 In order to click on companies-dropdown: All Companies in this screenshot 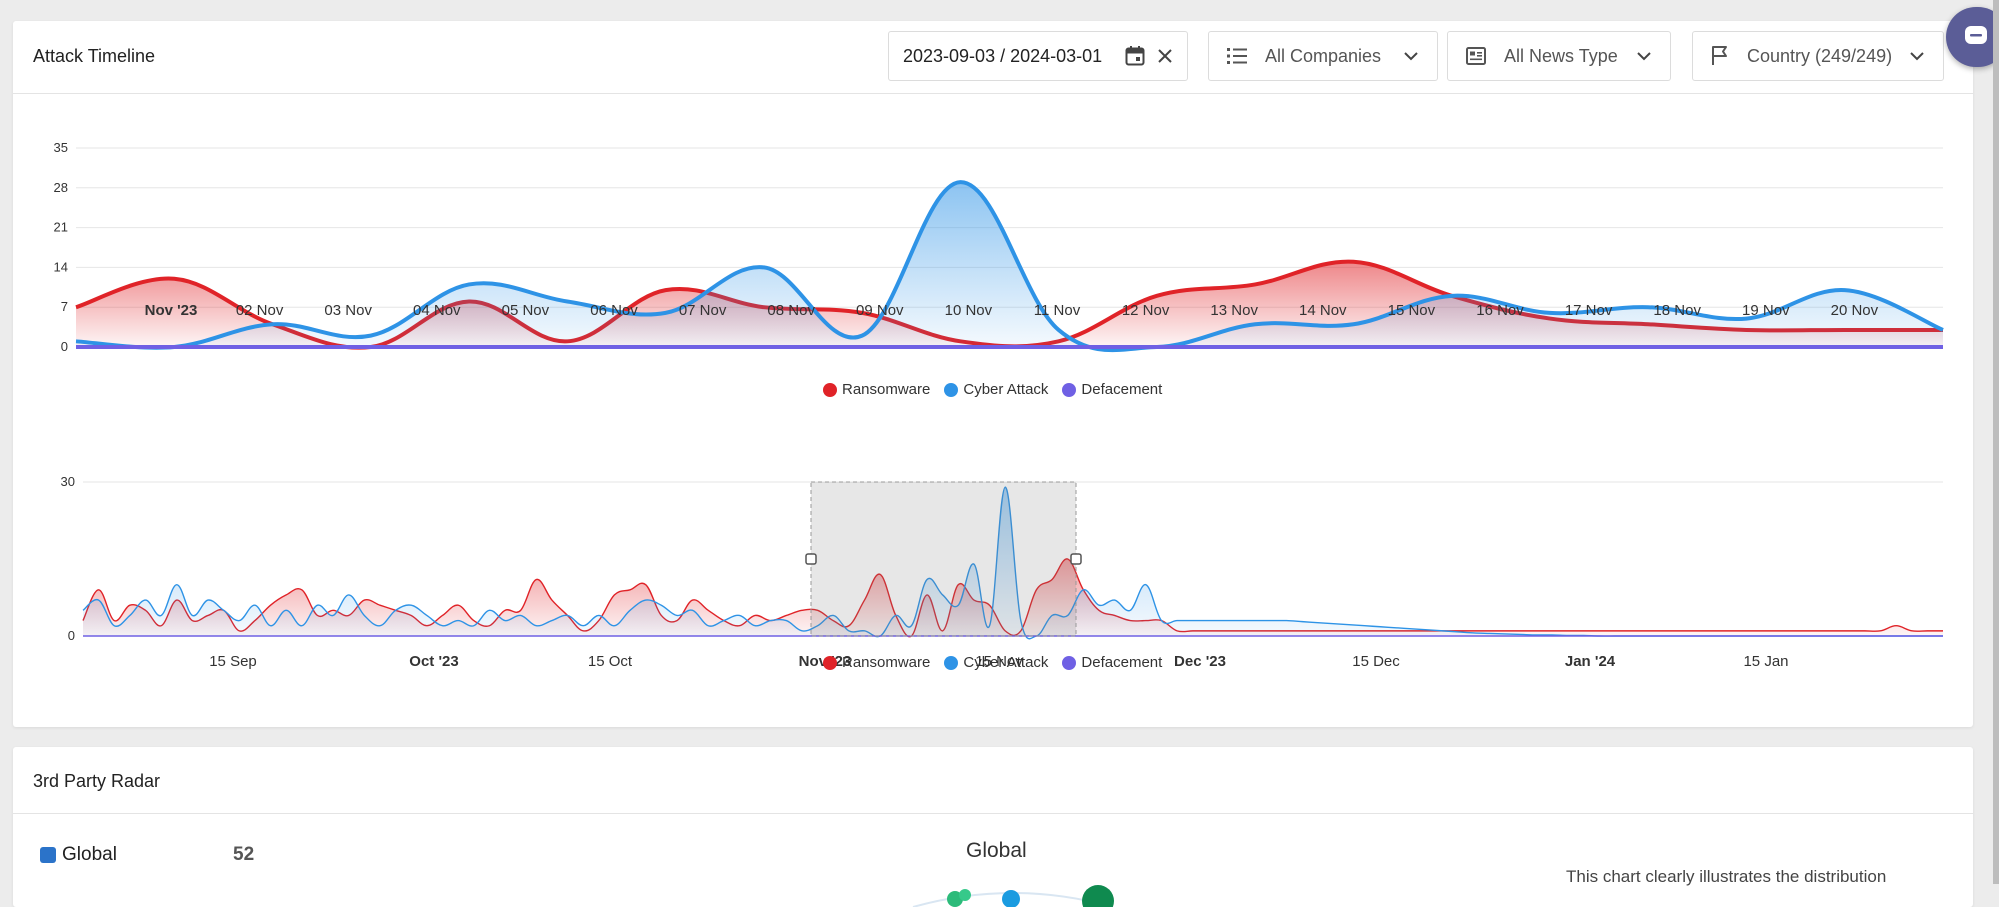, I will do `click(1323, 56)`.